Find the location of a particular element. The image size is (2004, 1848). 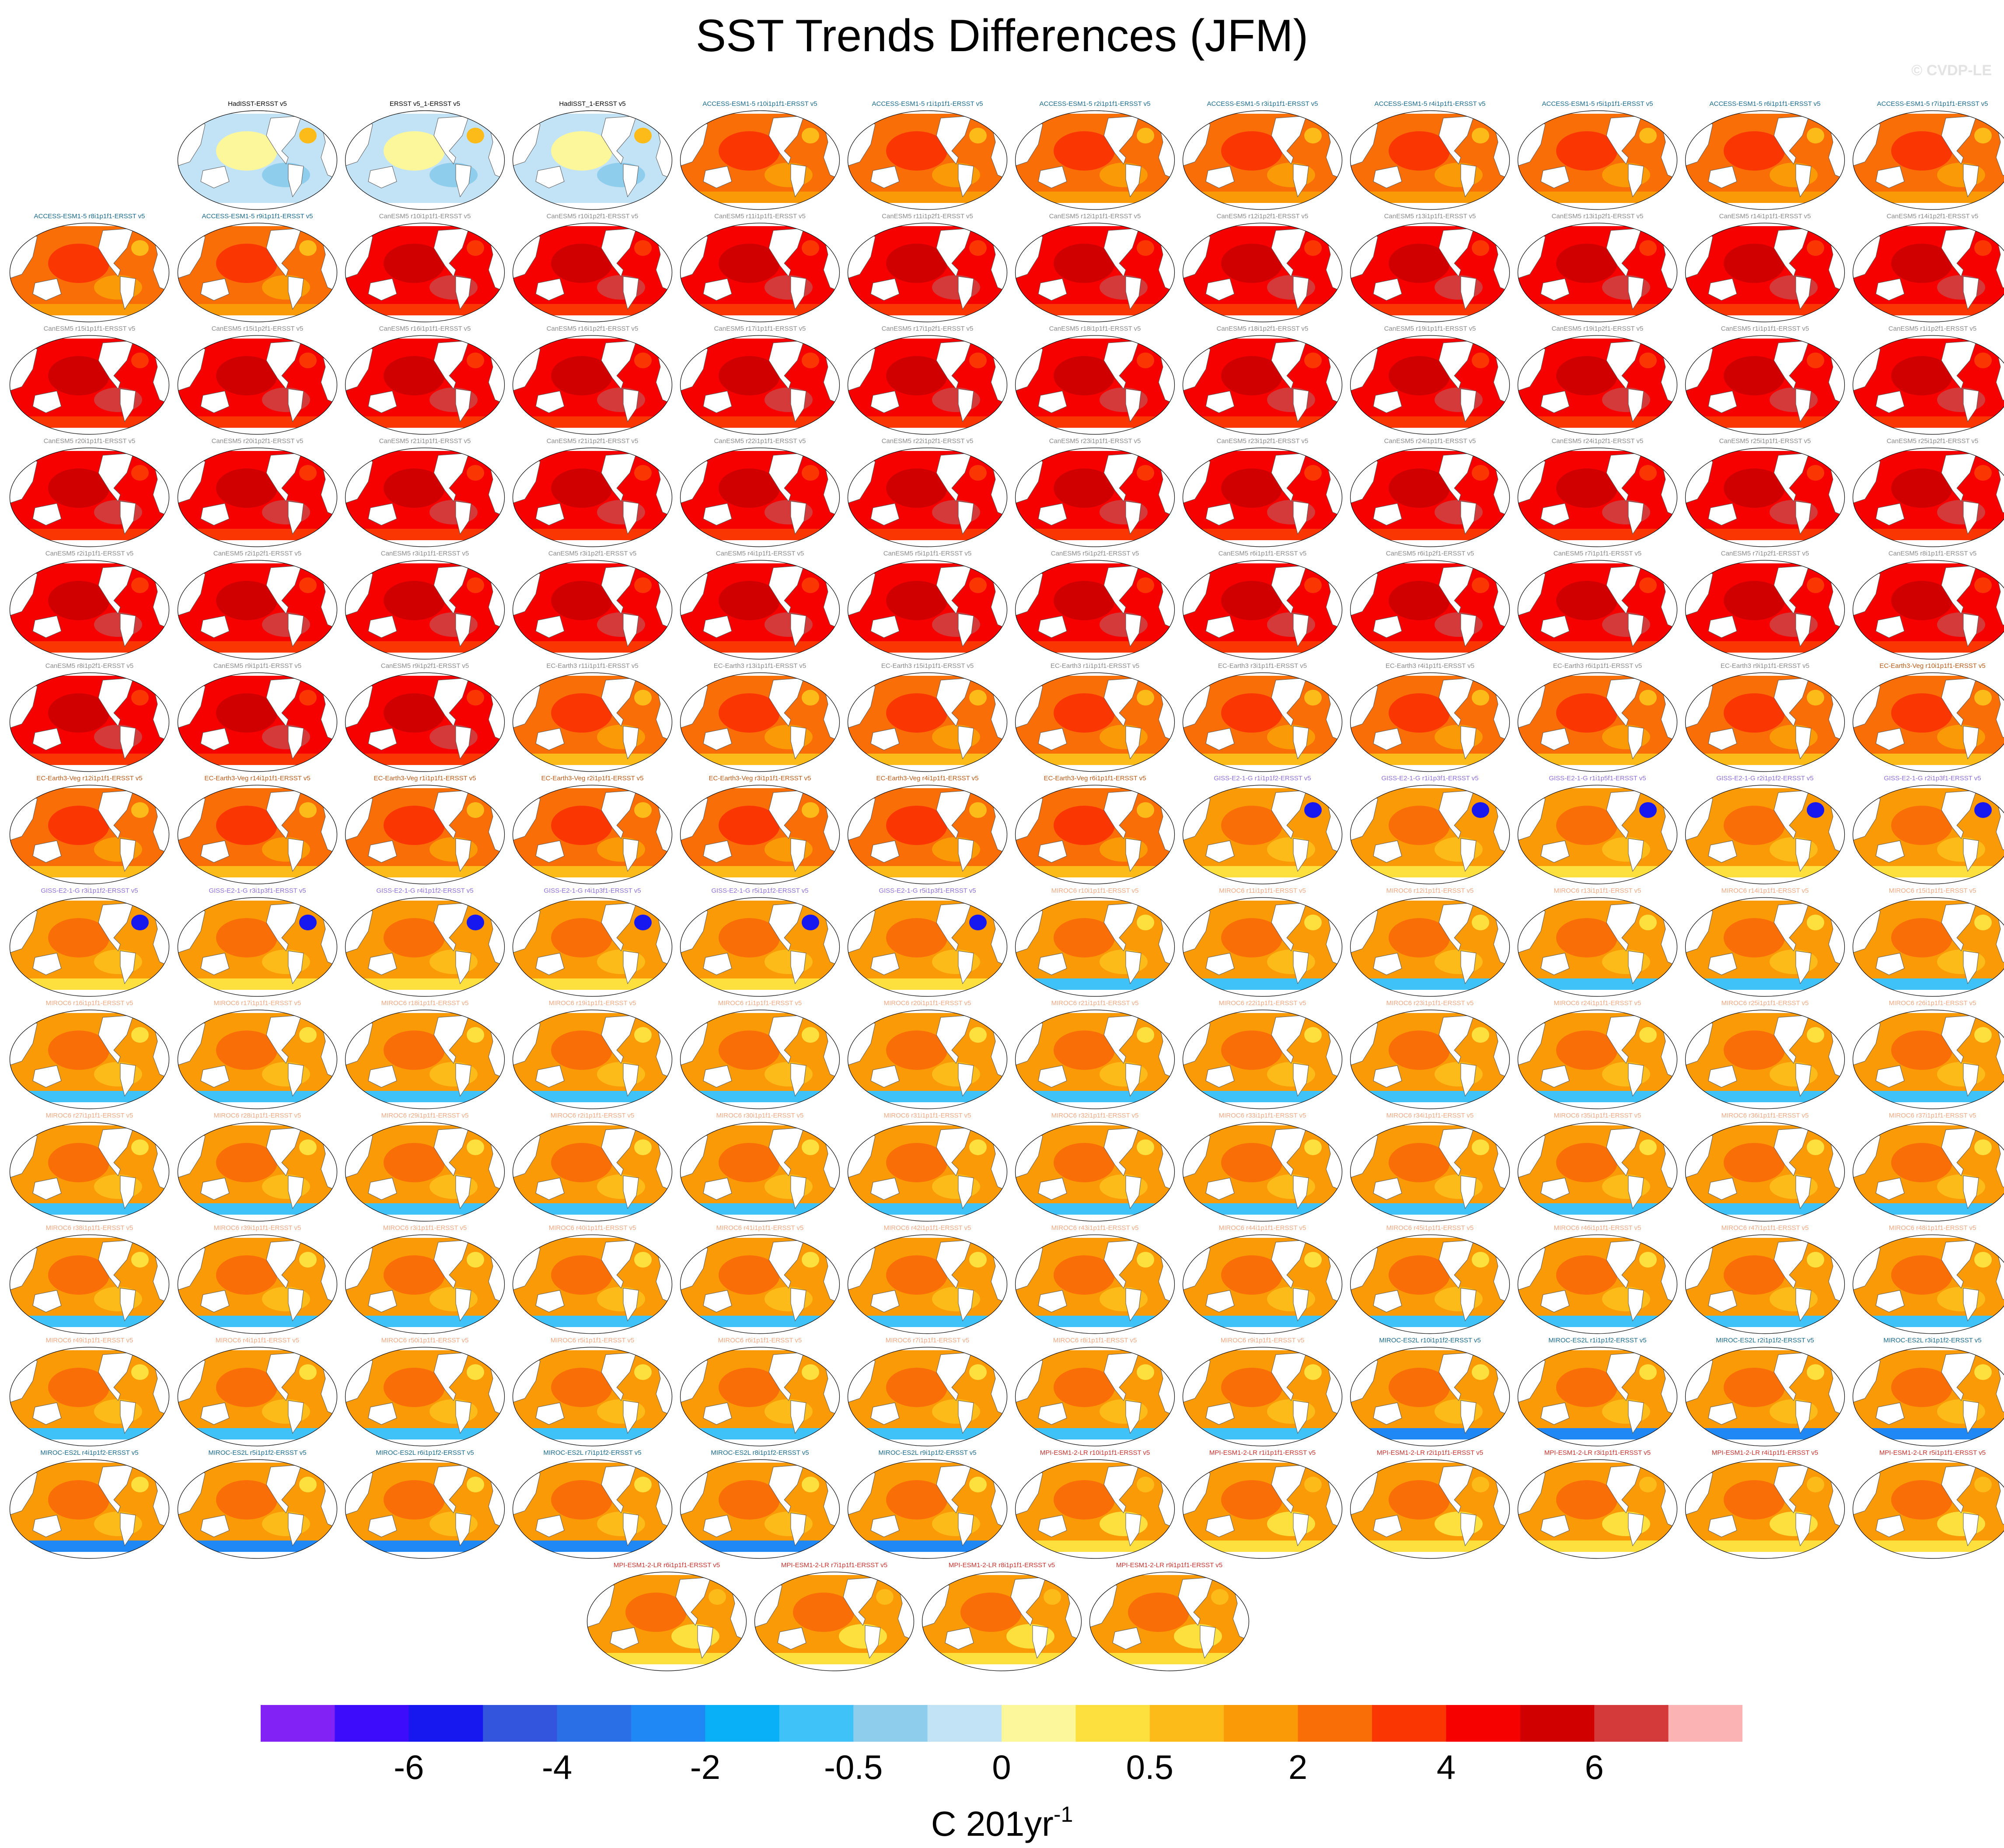

map-panel: CanESM5 r3i1p1f1-ERSST v5 is located at coordinates (425, 605).